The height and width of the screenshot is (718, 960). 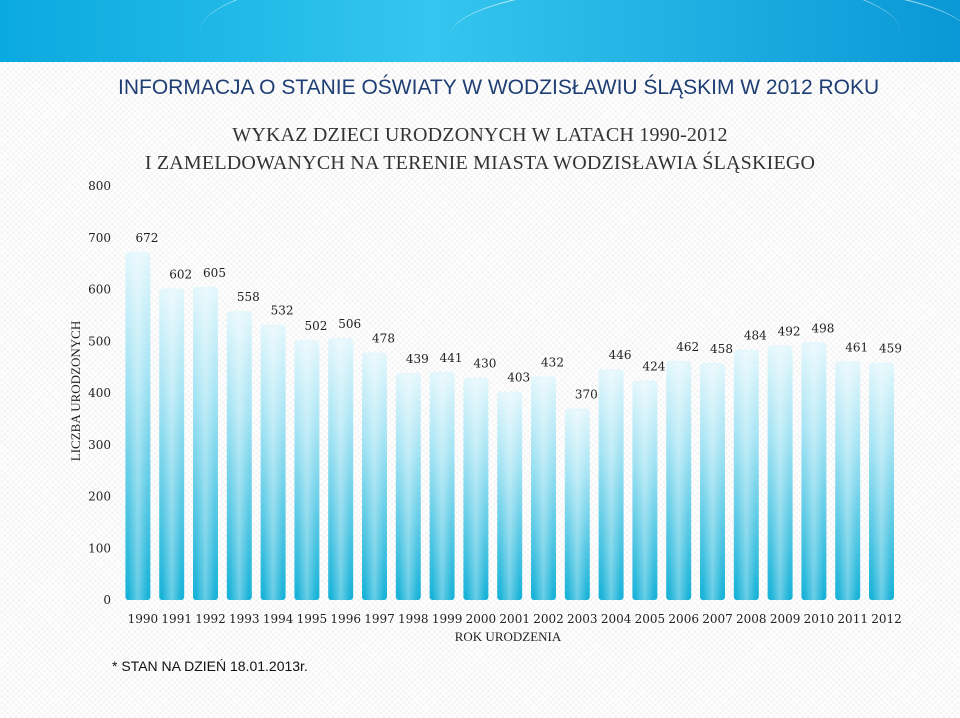 I want to click on x-tick-label: 2005, so click(x=650, y=619).